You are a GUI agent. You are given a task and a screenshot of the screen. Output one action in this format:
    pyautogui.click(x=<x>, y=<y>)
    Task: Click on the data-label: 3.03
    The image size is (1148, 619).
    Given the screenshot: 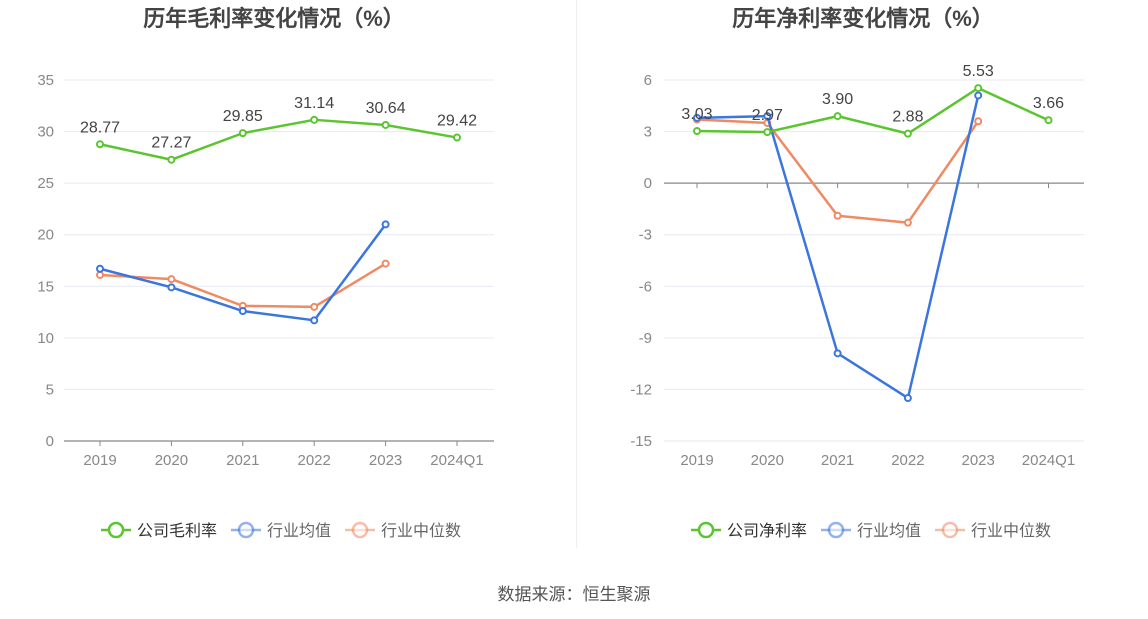 What is the action you would take?
    pyautogui.click(x=696, y=114)
    